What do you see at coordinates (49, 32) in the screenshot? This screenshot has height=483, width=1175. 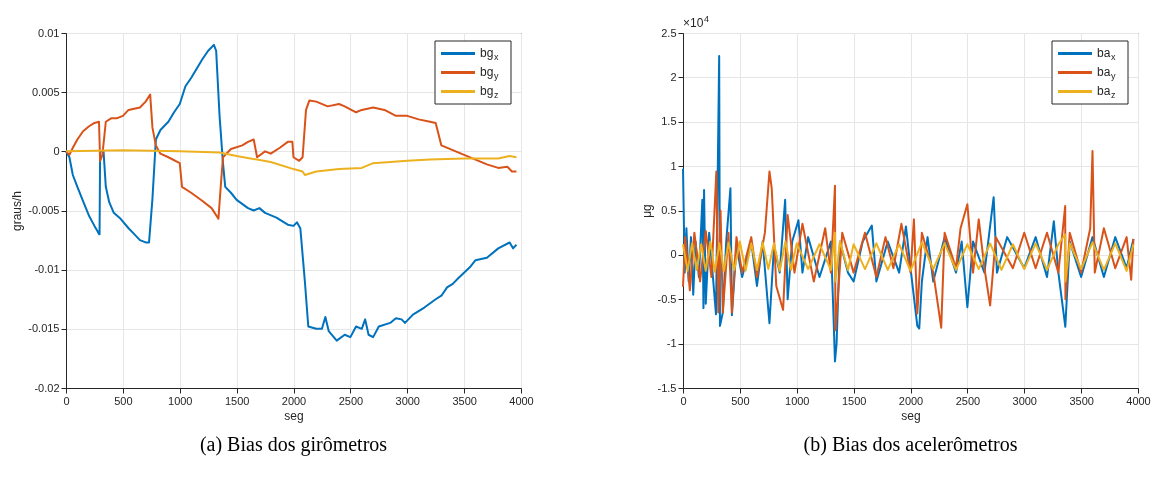 I see `y-tick-label: 0.01` at bounding box center [49, 32].